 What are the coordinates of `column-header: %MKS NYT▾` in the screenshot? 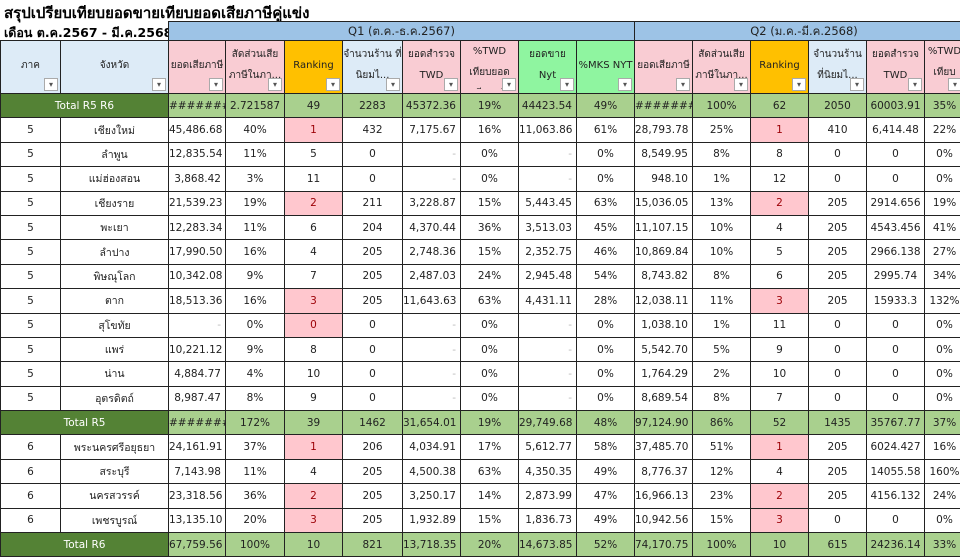 It's located at (606, 67).